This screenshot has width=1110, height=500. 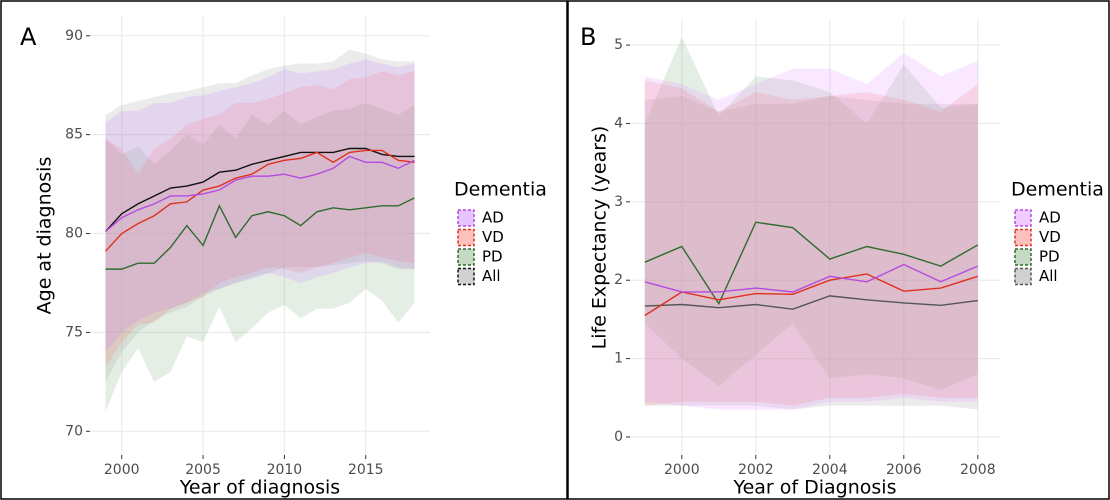 What do you see at coordinates (366, 470) in the screenshot?
I see `x-tick-label: 2015` at bounding box center [366, 470].